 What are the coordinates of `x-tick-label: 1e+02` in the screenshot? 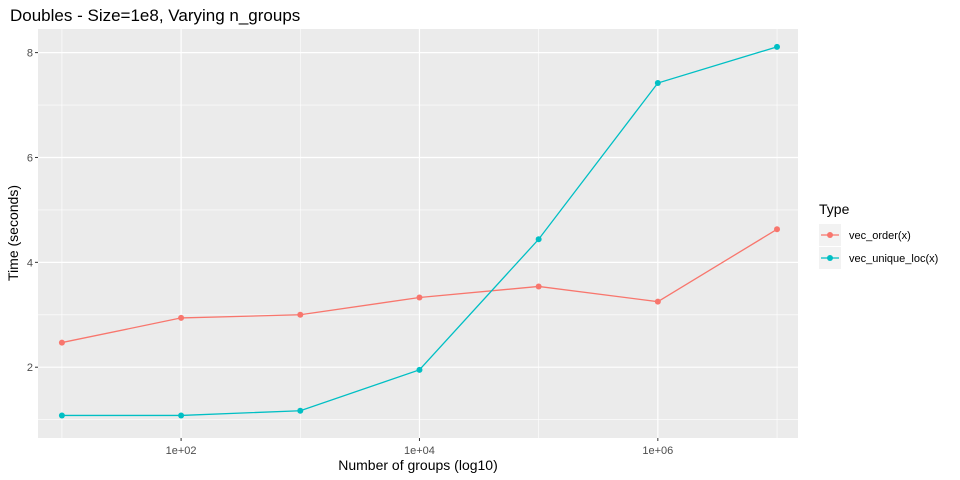 It's located at (181, 451).